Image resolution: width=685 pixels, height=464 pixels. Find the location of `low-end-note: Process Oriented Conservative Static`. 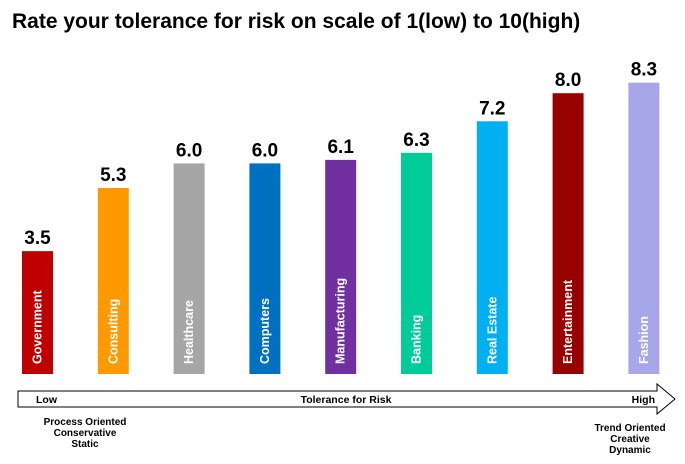

low-end-note: Process Oriented Conservative Static is located at coordinates (85, 433).